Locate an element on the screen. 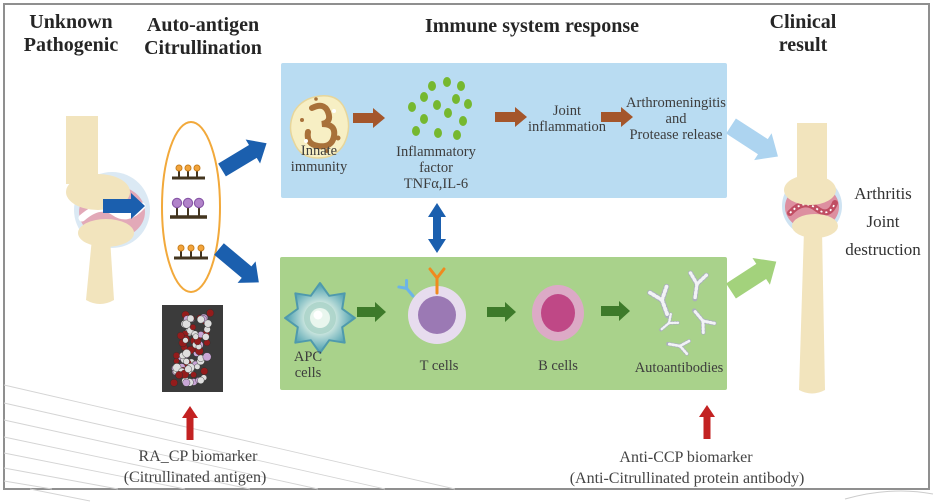 The height and width of the screenshot is (502, 935). header-unknown-pathogenic: Unknown Pathogenic is located at coordinates (71, 33).